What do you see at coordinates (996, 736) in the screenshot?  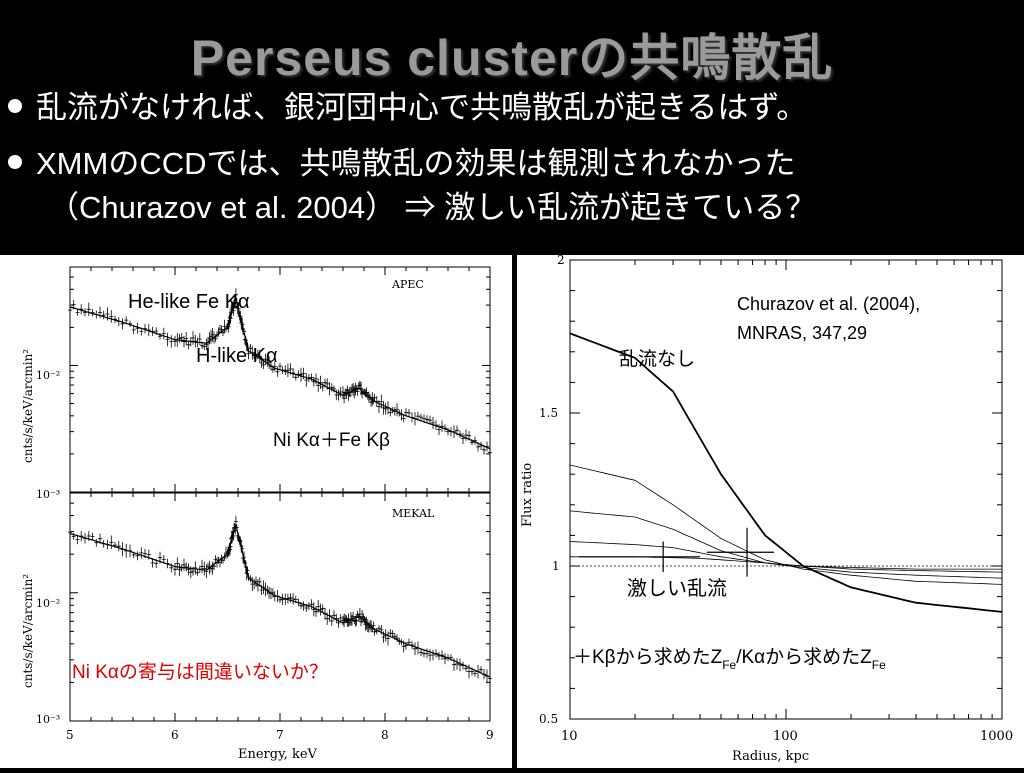 I see `x-tick-label: 1000` at bounding box center [996, 736].